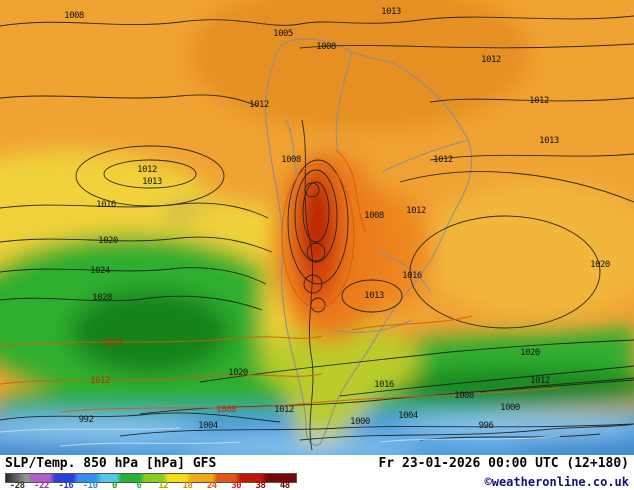  What do you see at coordinates (280, 437) in the screenshot?
I see `wave-lines` at bounding box center [280, 437].